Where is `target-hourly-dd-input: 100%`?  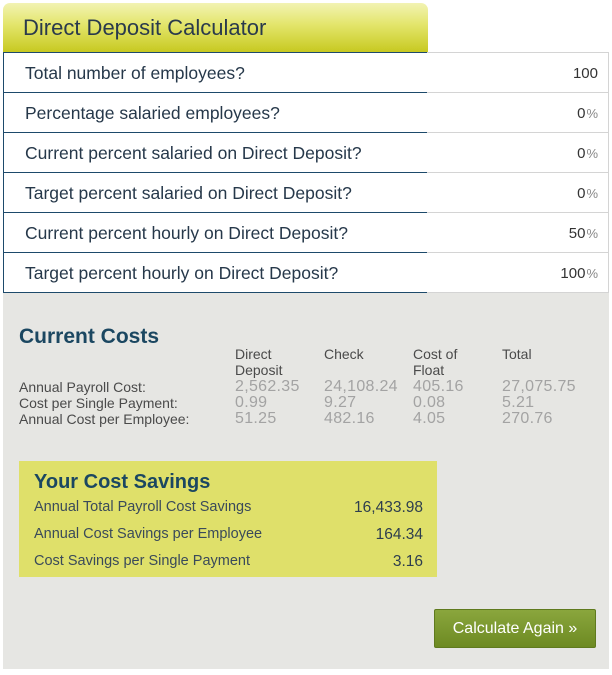 target-hourly-dd-input: 100% is located at coordinates (518, 272).